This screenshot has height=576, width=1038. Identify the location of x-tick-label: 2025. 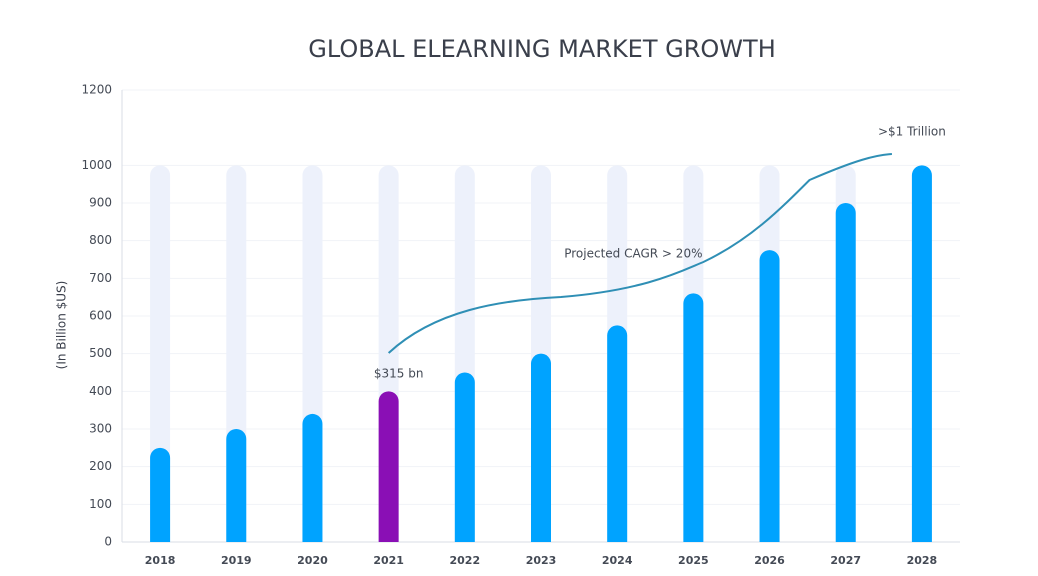
(693, 560).